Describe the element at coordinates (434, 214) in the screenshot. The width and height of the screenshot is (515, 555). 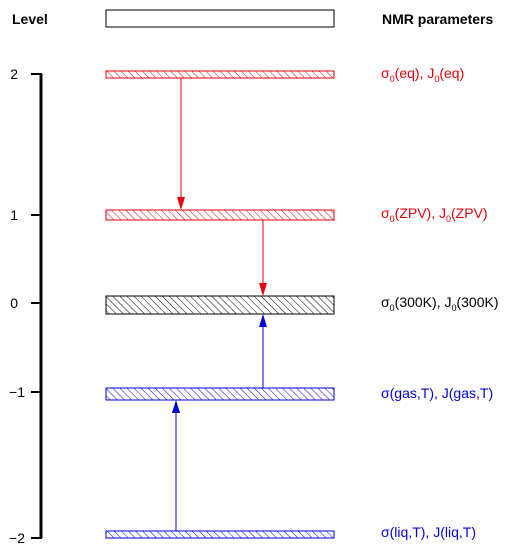
I see `param-label-zpv: σ0(ZPV), J0(ZPV)` at that location.